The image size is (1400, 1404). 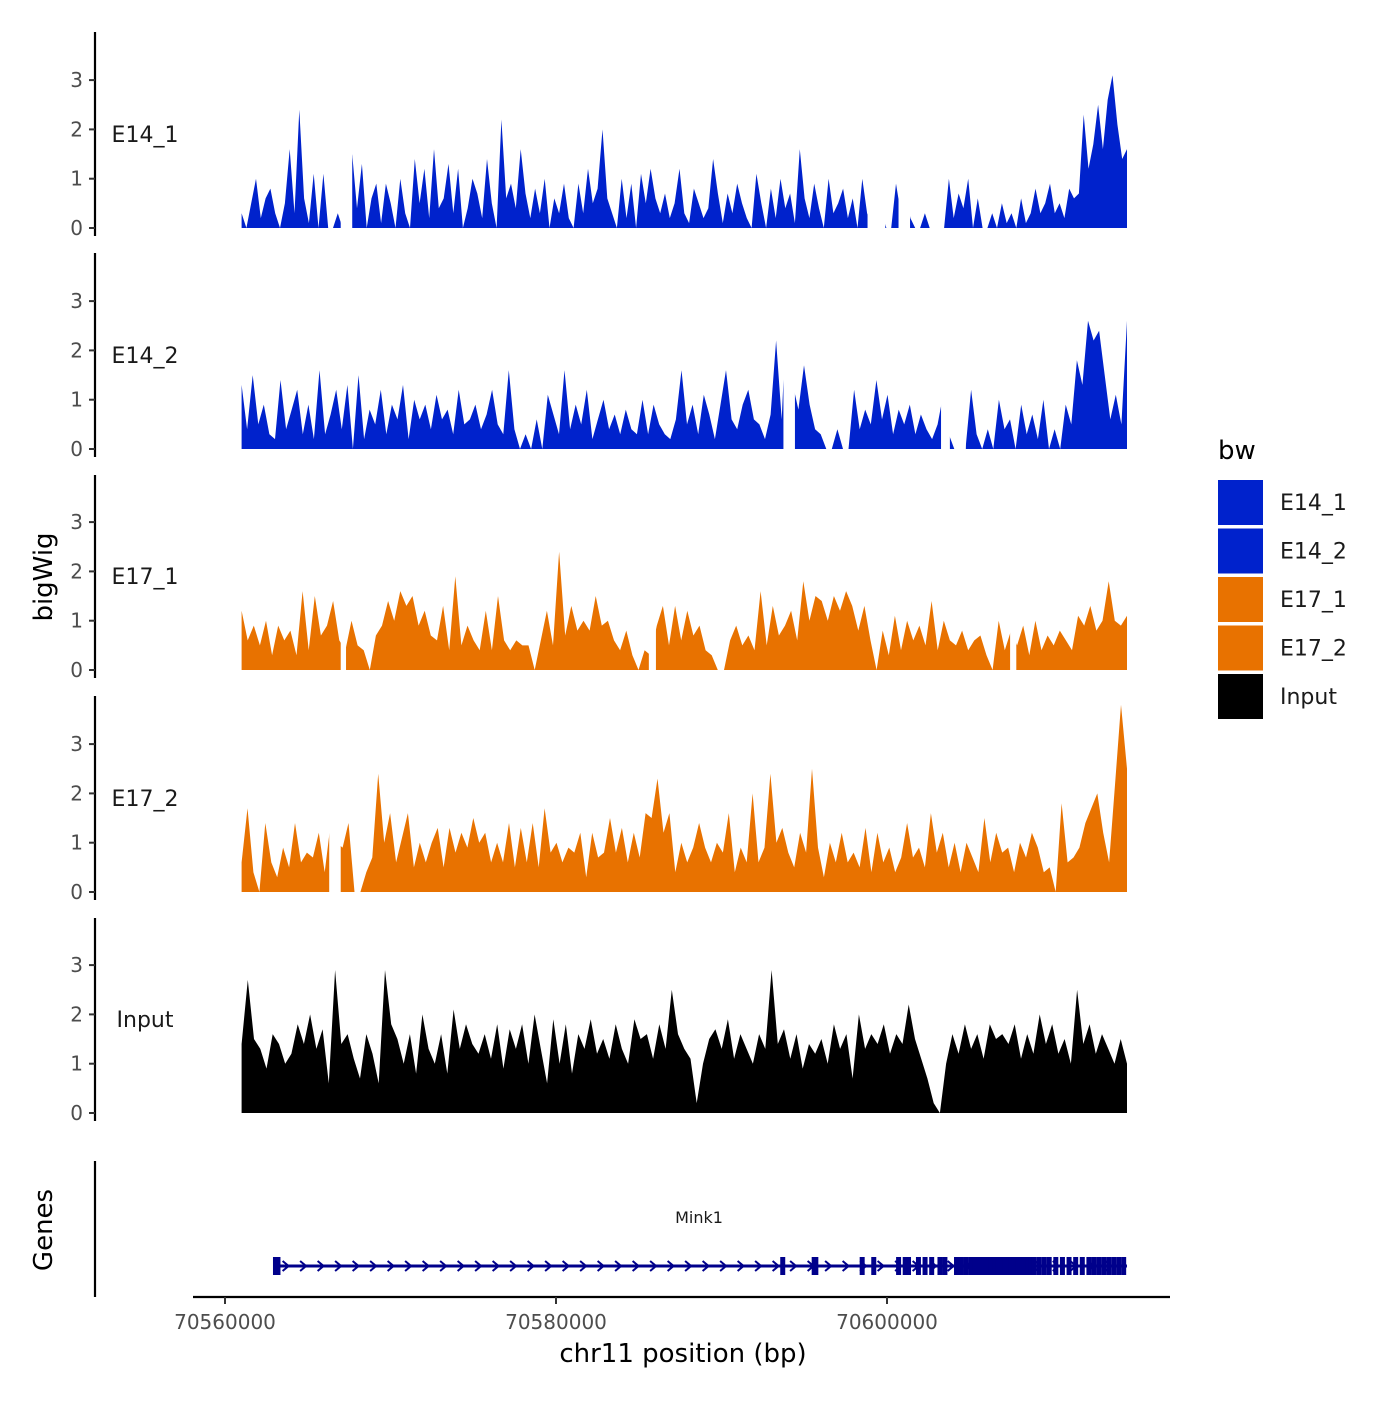 I want to click on track-E14_2: 0 1 2 3 E14_2, so click(x=599, y=357).